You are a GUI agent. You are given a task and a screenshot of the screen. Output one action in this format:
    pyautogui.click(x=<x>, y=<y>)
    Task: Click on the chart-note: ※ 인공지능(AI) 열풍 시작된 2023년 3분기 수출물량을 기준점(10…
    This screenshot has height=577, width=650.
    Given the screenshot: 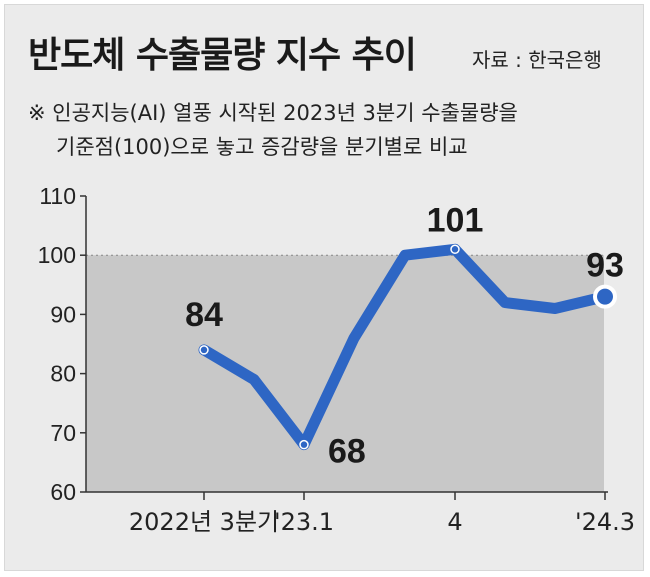 What is the action you would take?
    pyautogui.click(x=273, y=130)
    